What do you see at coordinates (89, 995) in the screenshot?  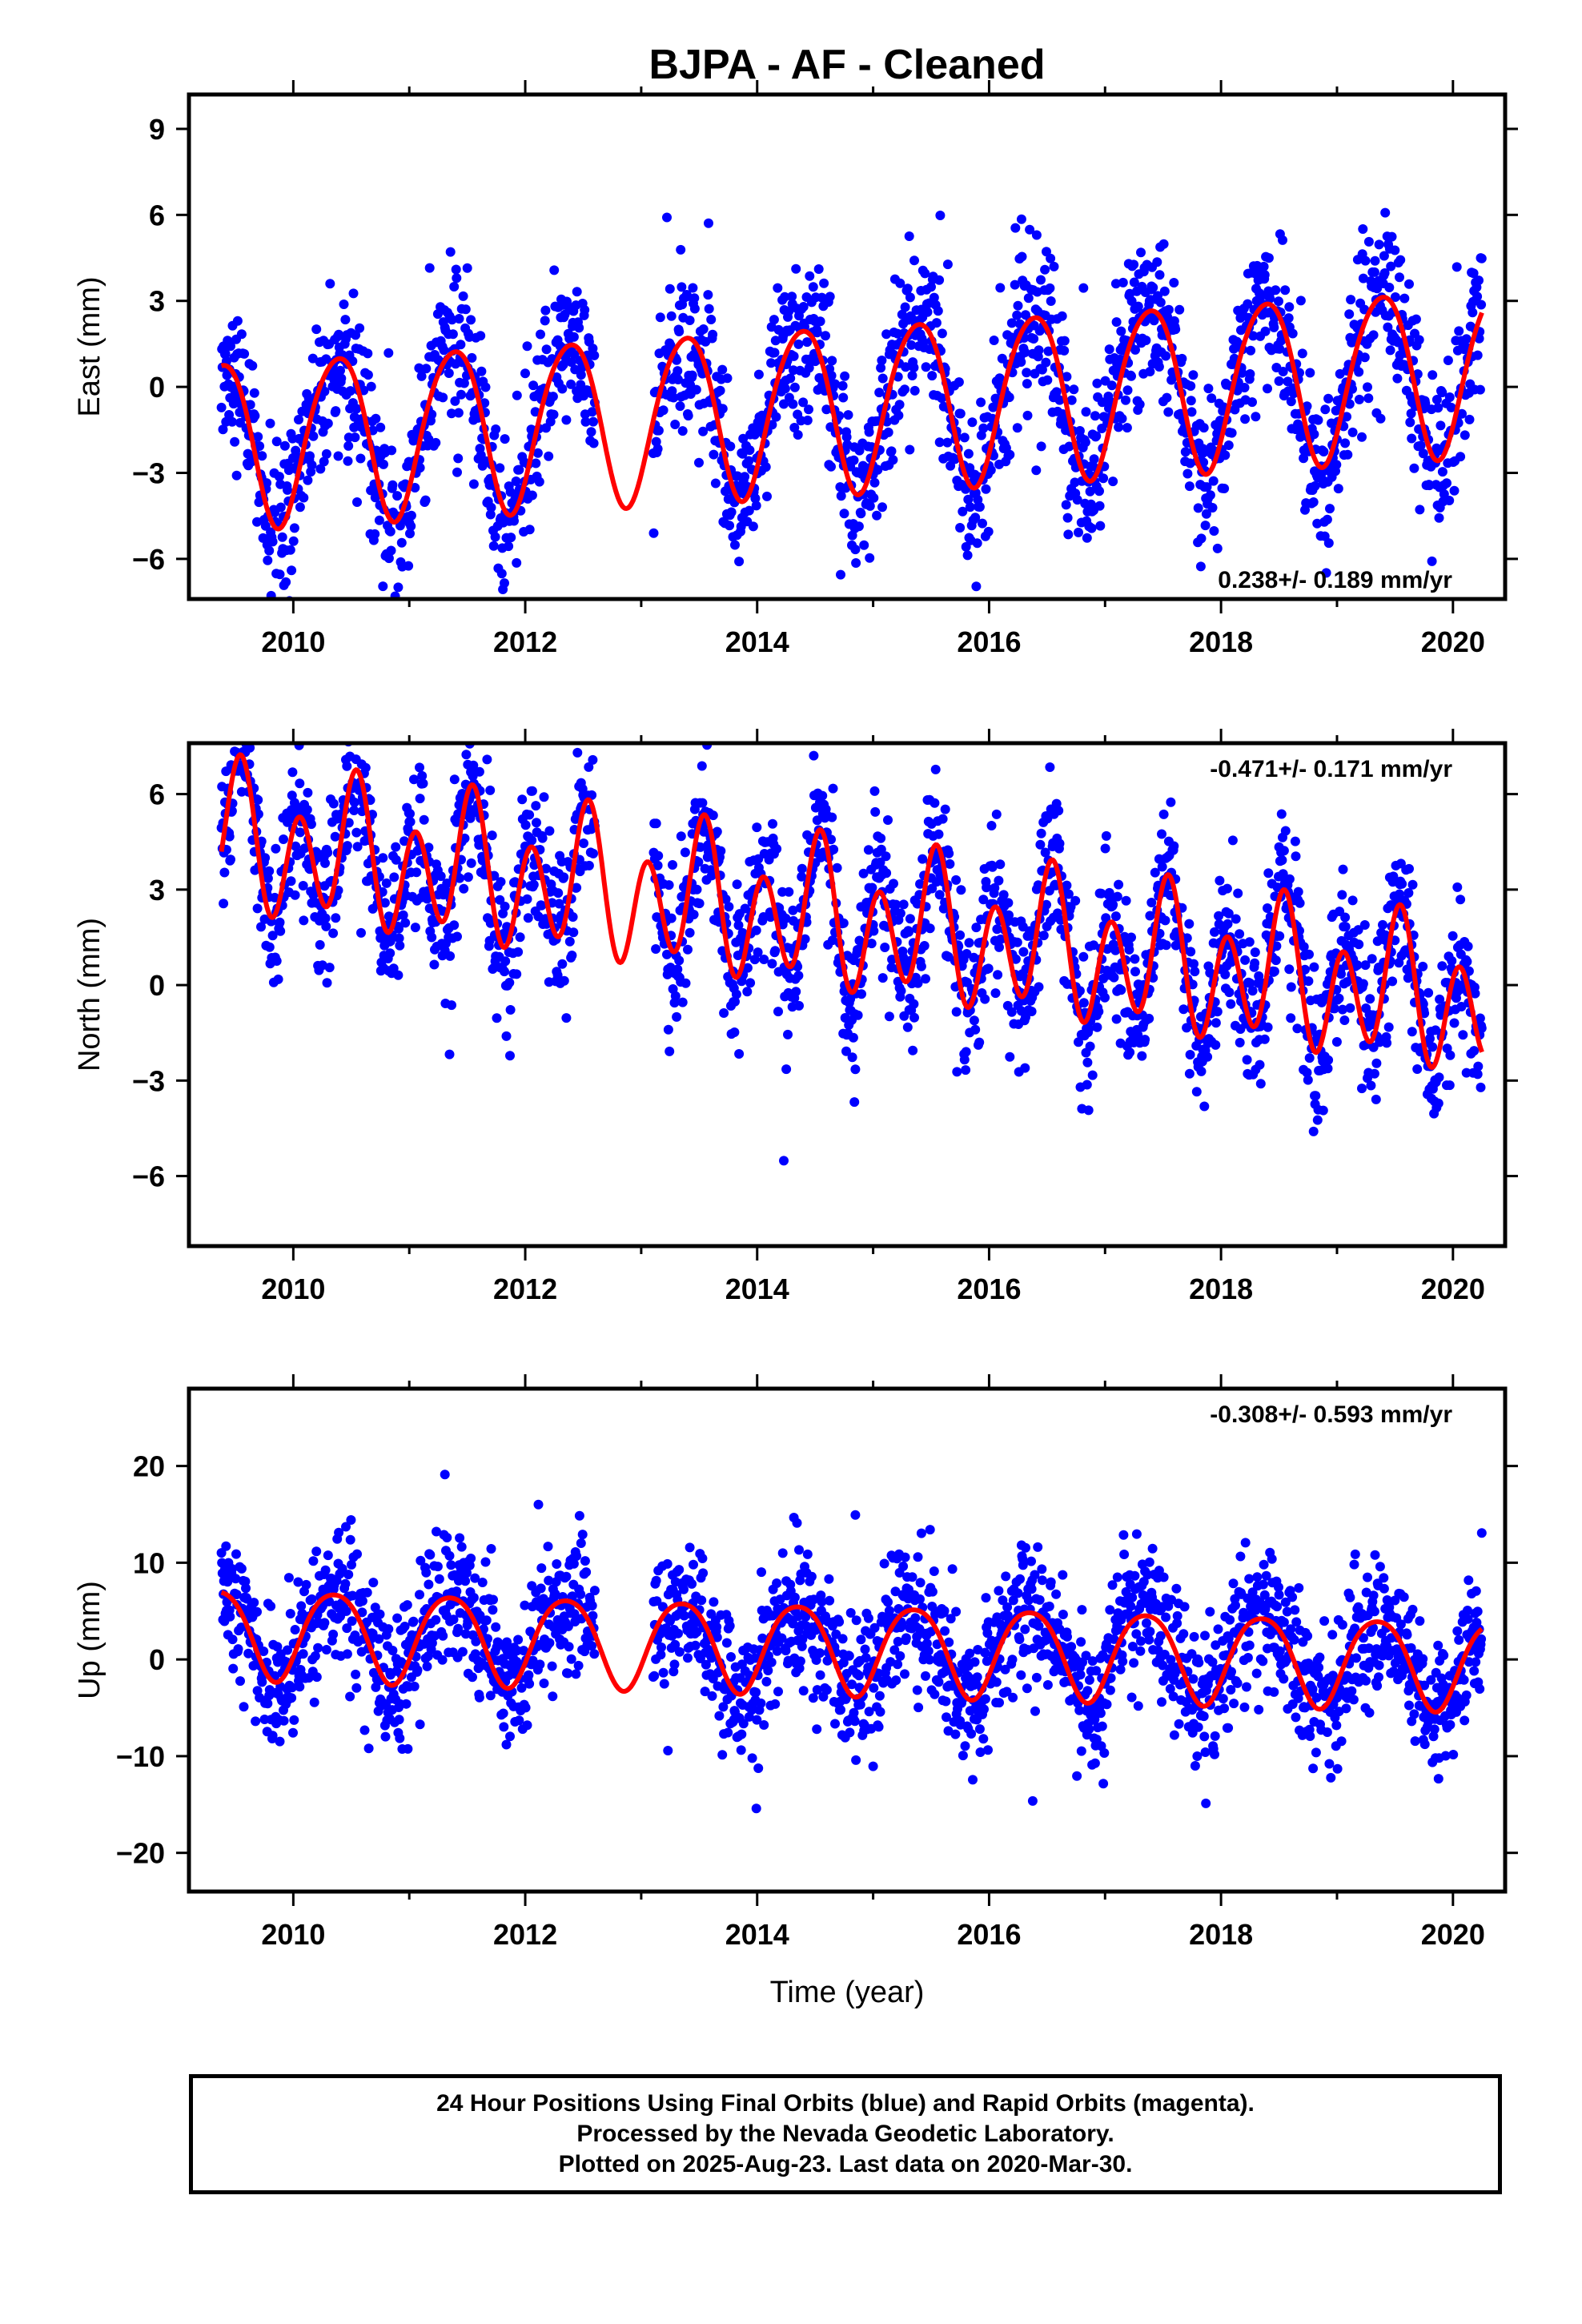 I see `y-axis-label: North (mm)` at bounding box center [89, 995].